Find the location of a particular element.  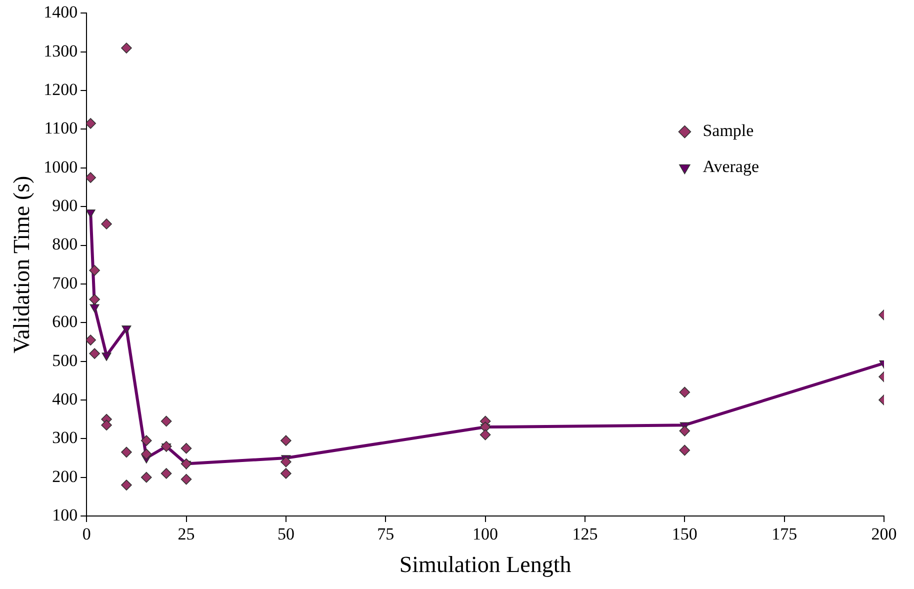

y-tick-label: 500 is located at coordinates (65, 360).